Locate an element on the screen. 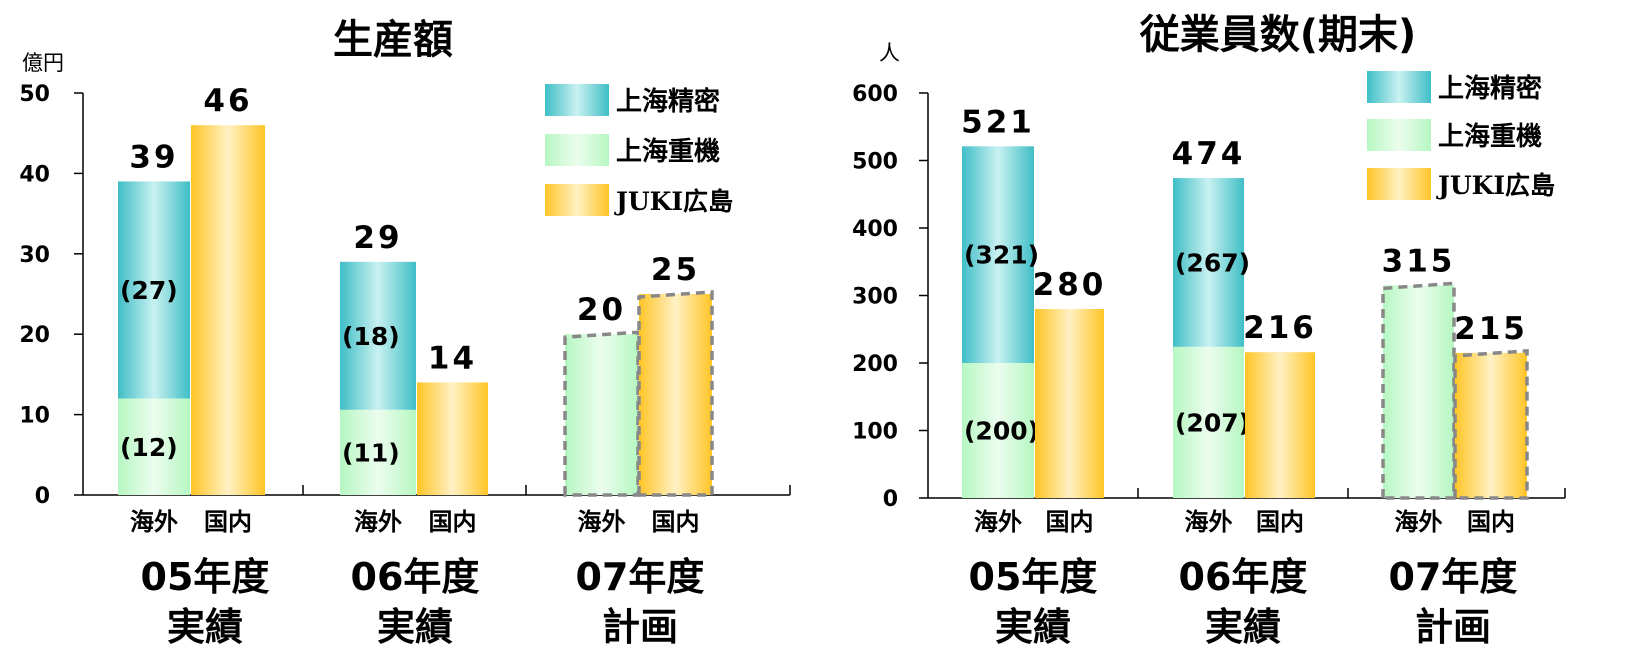 This screenshot has height=670, width=1637. segment-label: (267) is located at coordinates (1212, 262).